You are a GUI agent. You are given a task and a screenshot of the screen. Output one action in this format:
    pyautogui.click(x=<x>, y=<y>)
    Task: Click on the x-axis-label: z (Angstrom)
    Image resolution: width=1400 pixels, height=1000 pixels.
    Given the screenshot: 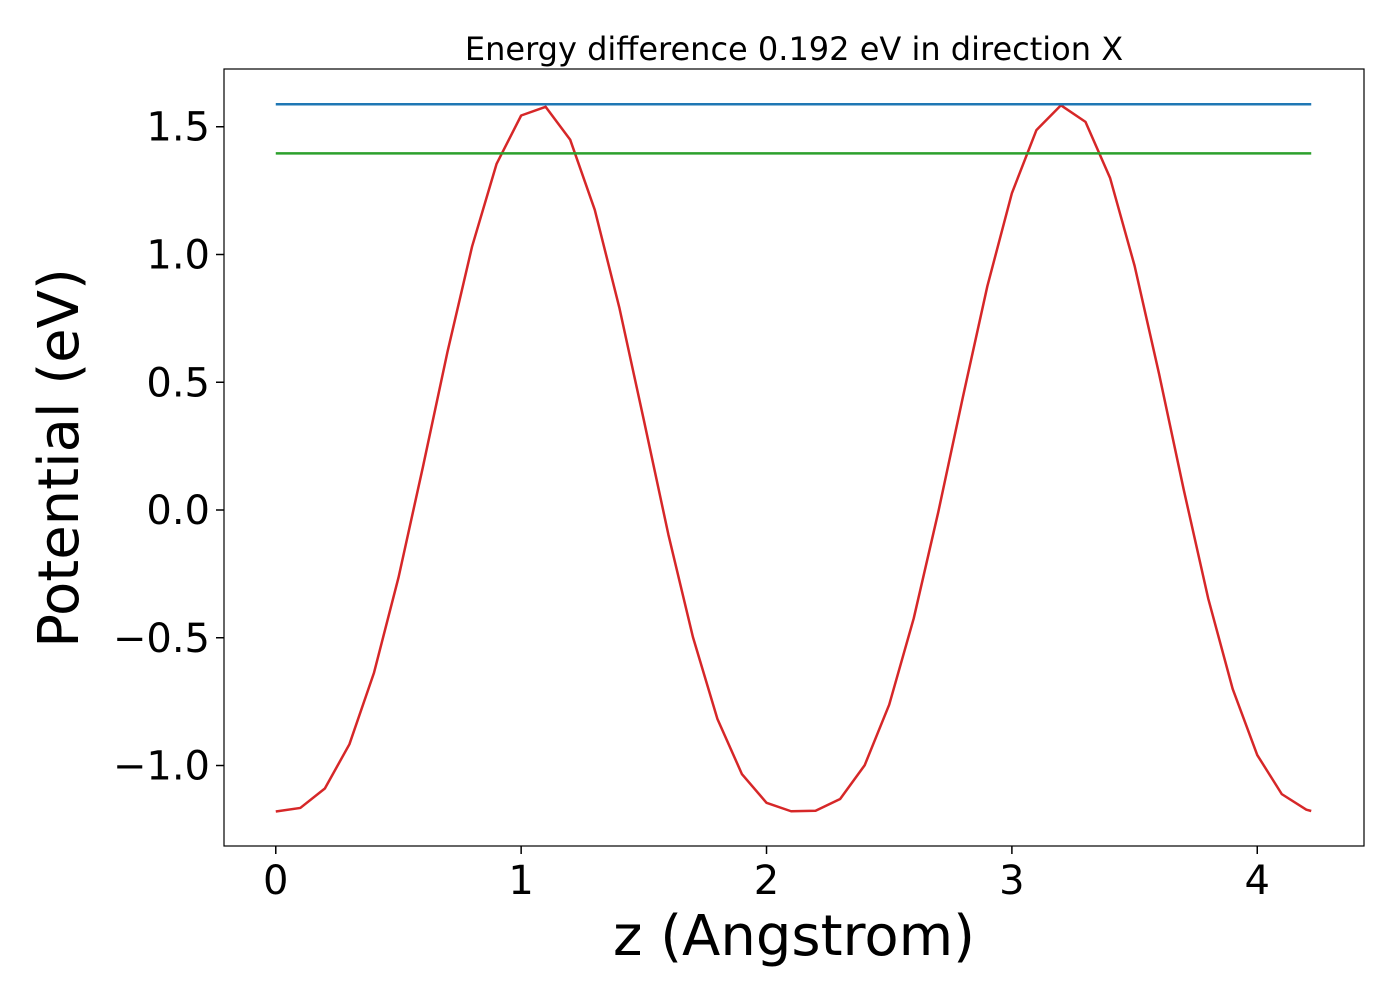 What is the action you would take?
    pyautogui.click(x=794, y=936)
    